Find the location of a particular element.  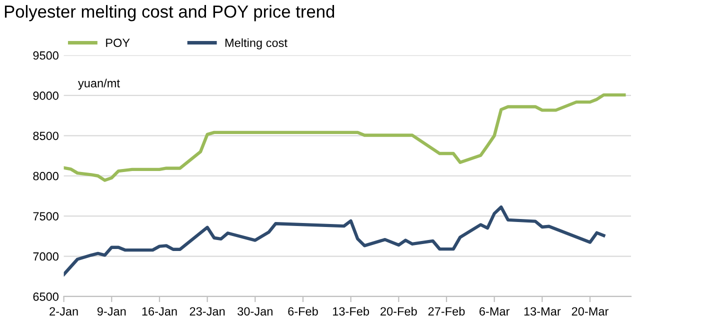

x-tick-label: 30-Jan is located at coordinates (255, 311).